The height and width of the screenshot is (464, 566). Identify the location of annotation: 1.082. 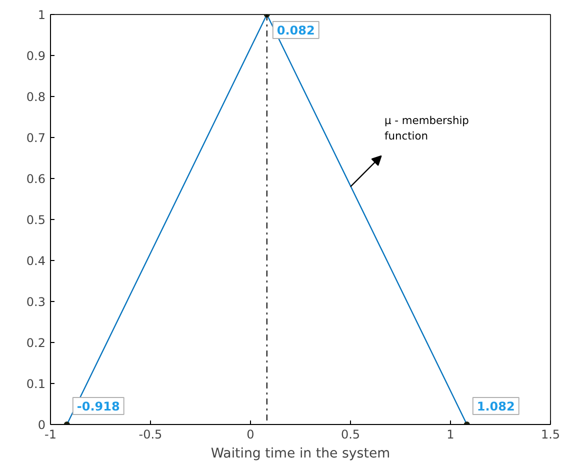
(495, 407).